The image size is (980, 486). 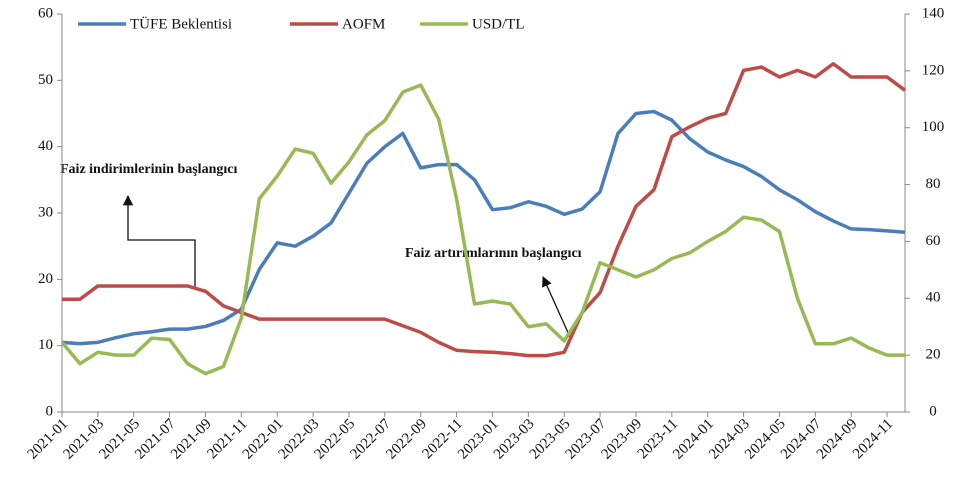 What do you see at coordinates (50, 411) in the screenshot?
I see `y-tick-label: 0` at bounding box center [50, 411].